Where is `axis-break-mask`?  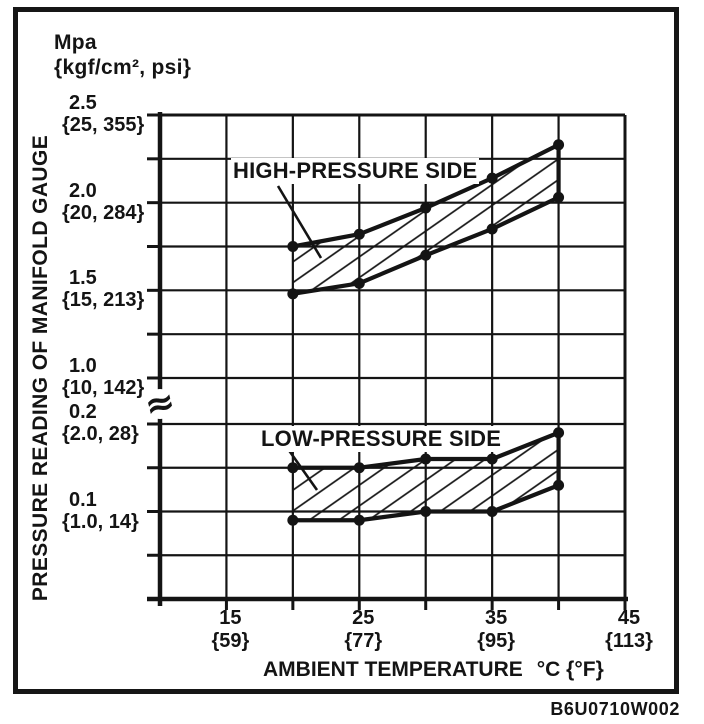
axis-break-mask is located at coordinates (160, 404).